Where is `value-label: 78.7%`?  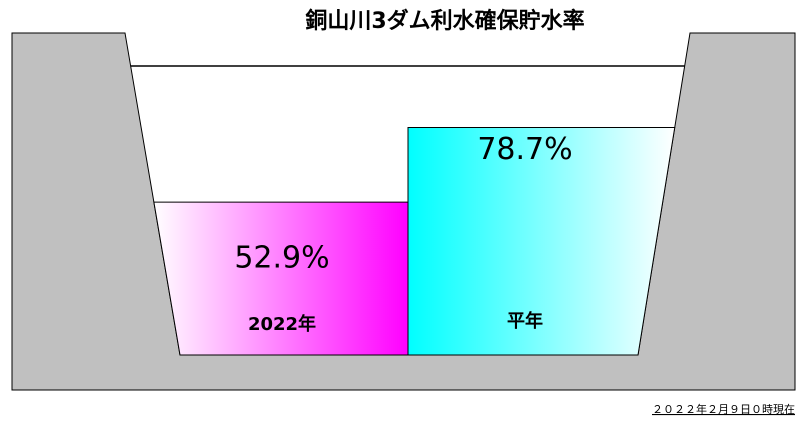 value-label: 78.7% is located at coordinates (524, 149).